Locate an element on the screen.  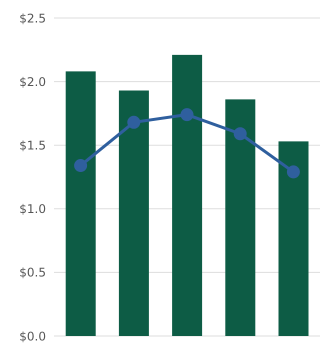
y-tick-label: $2.0 is located at coordinates (32, 81).